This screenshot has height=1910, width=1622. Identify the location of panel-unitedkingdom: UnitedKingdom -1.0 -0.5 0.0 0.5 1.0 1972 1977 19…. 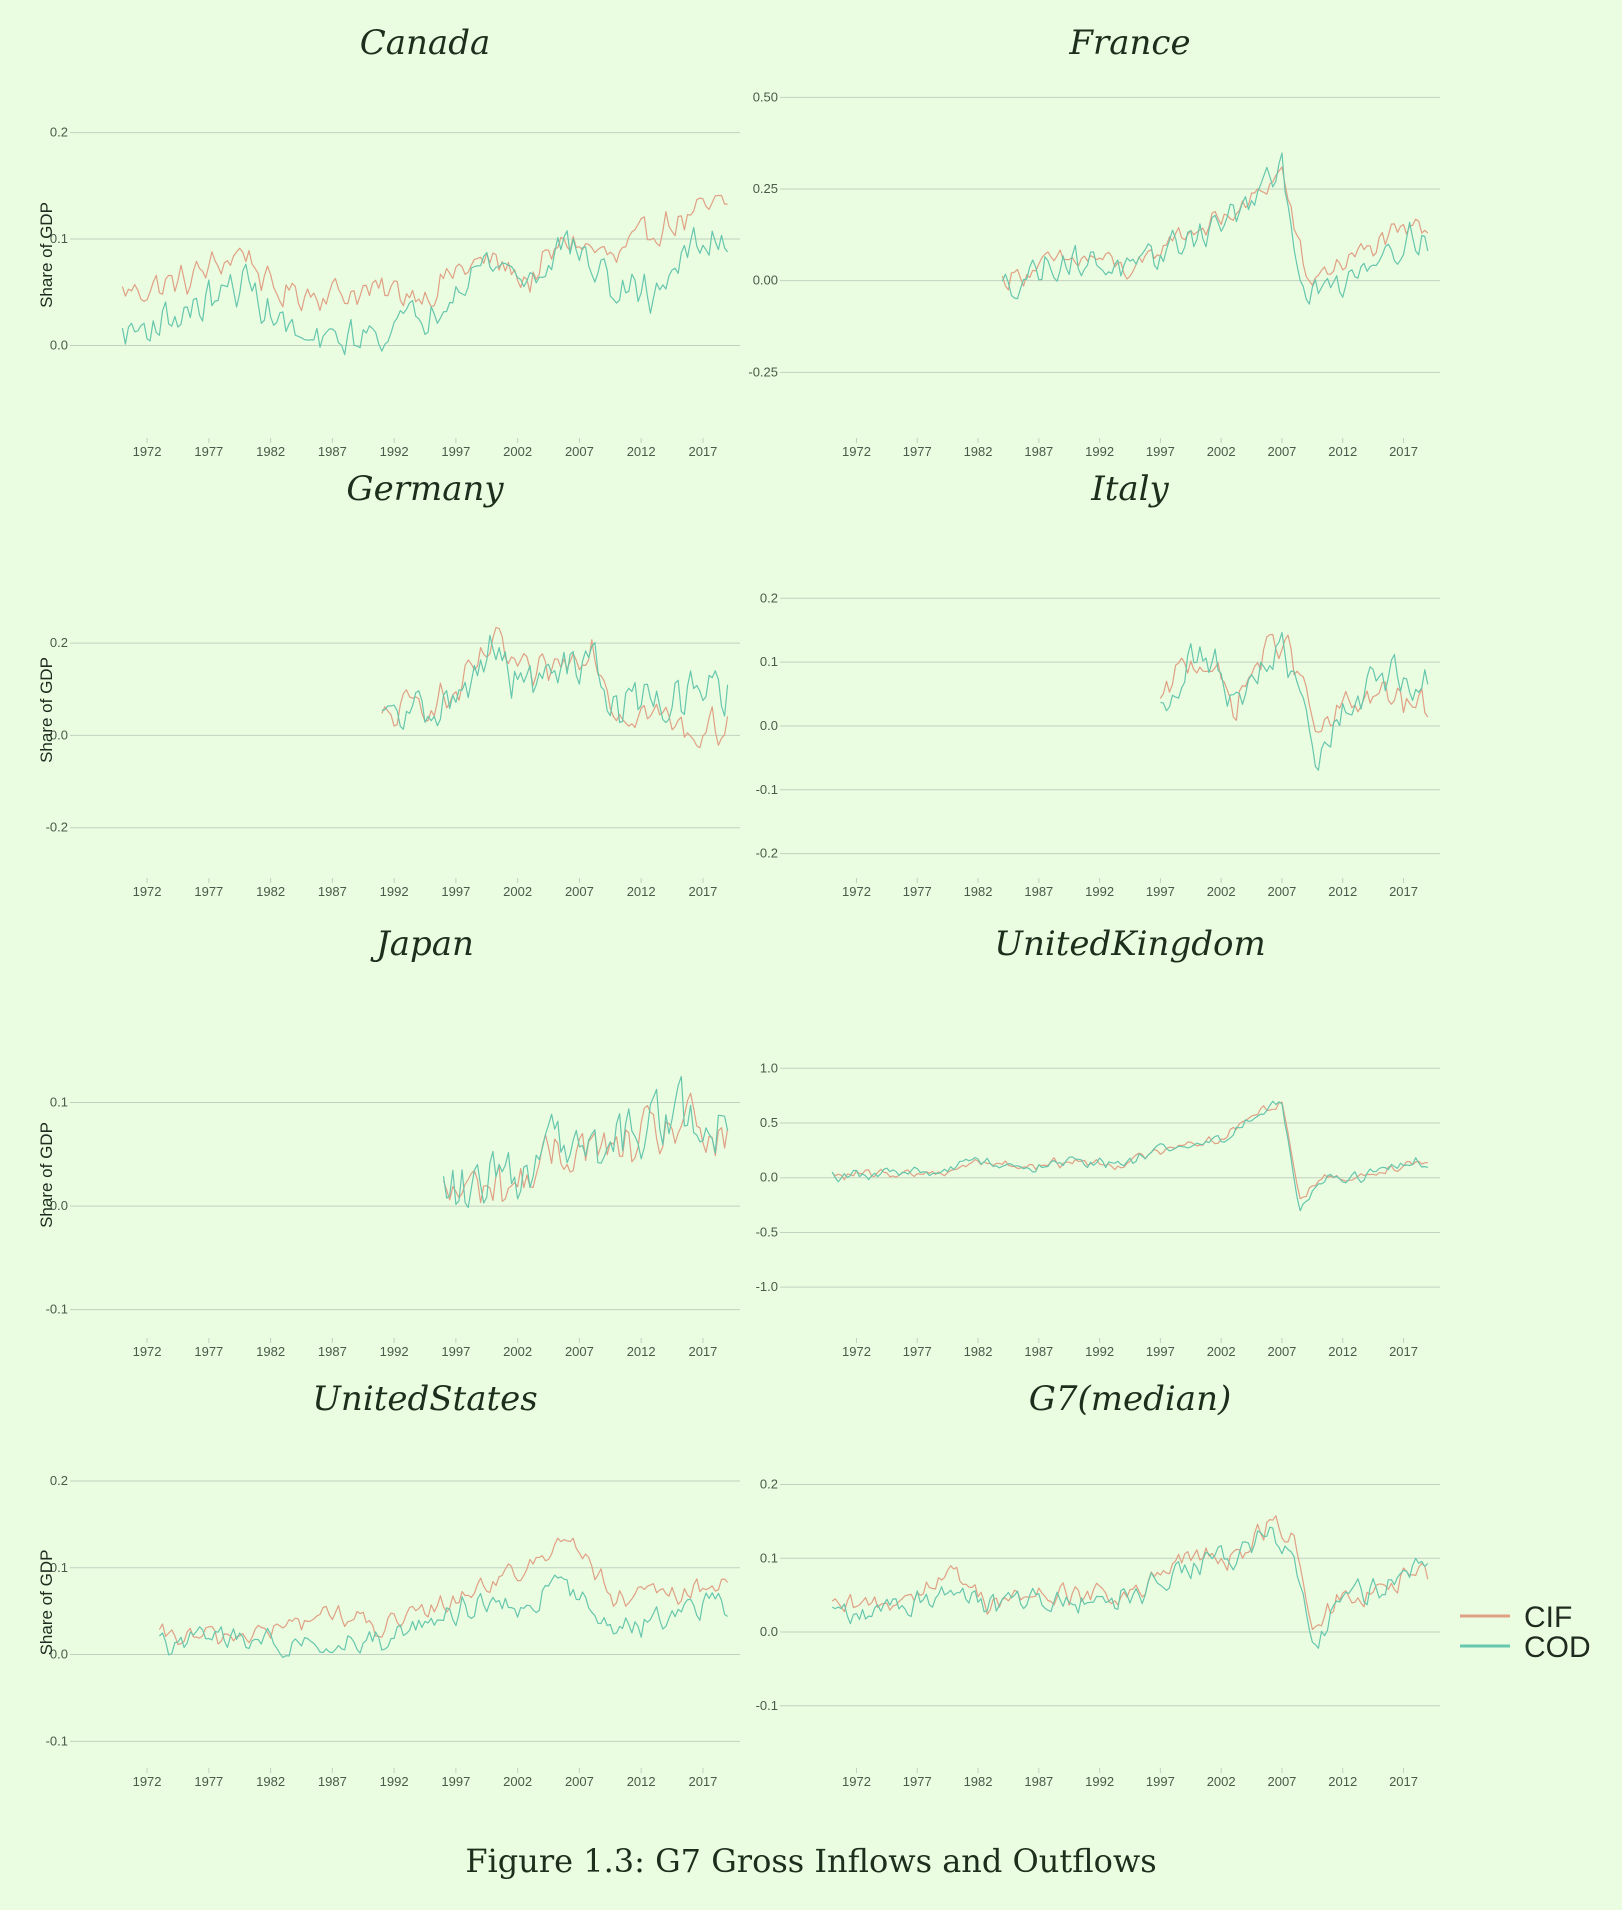
(1098, 1141).